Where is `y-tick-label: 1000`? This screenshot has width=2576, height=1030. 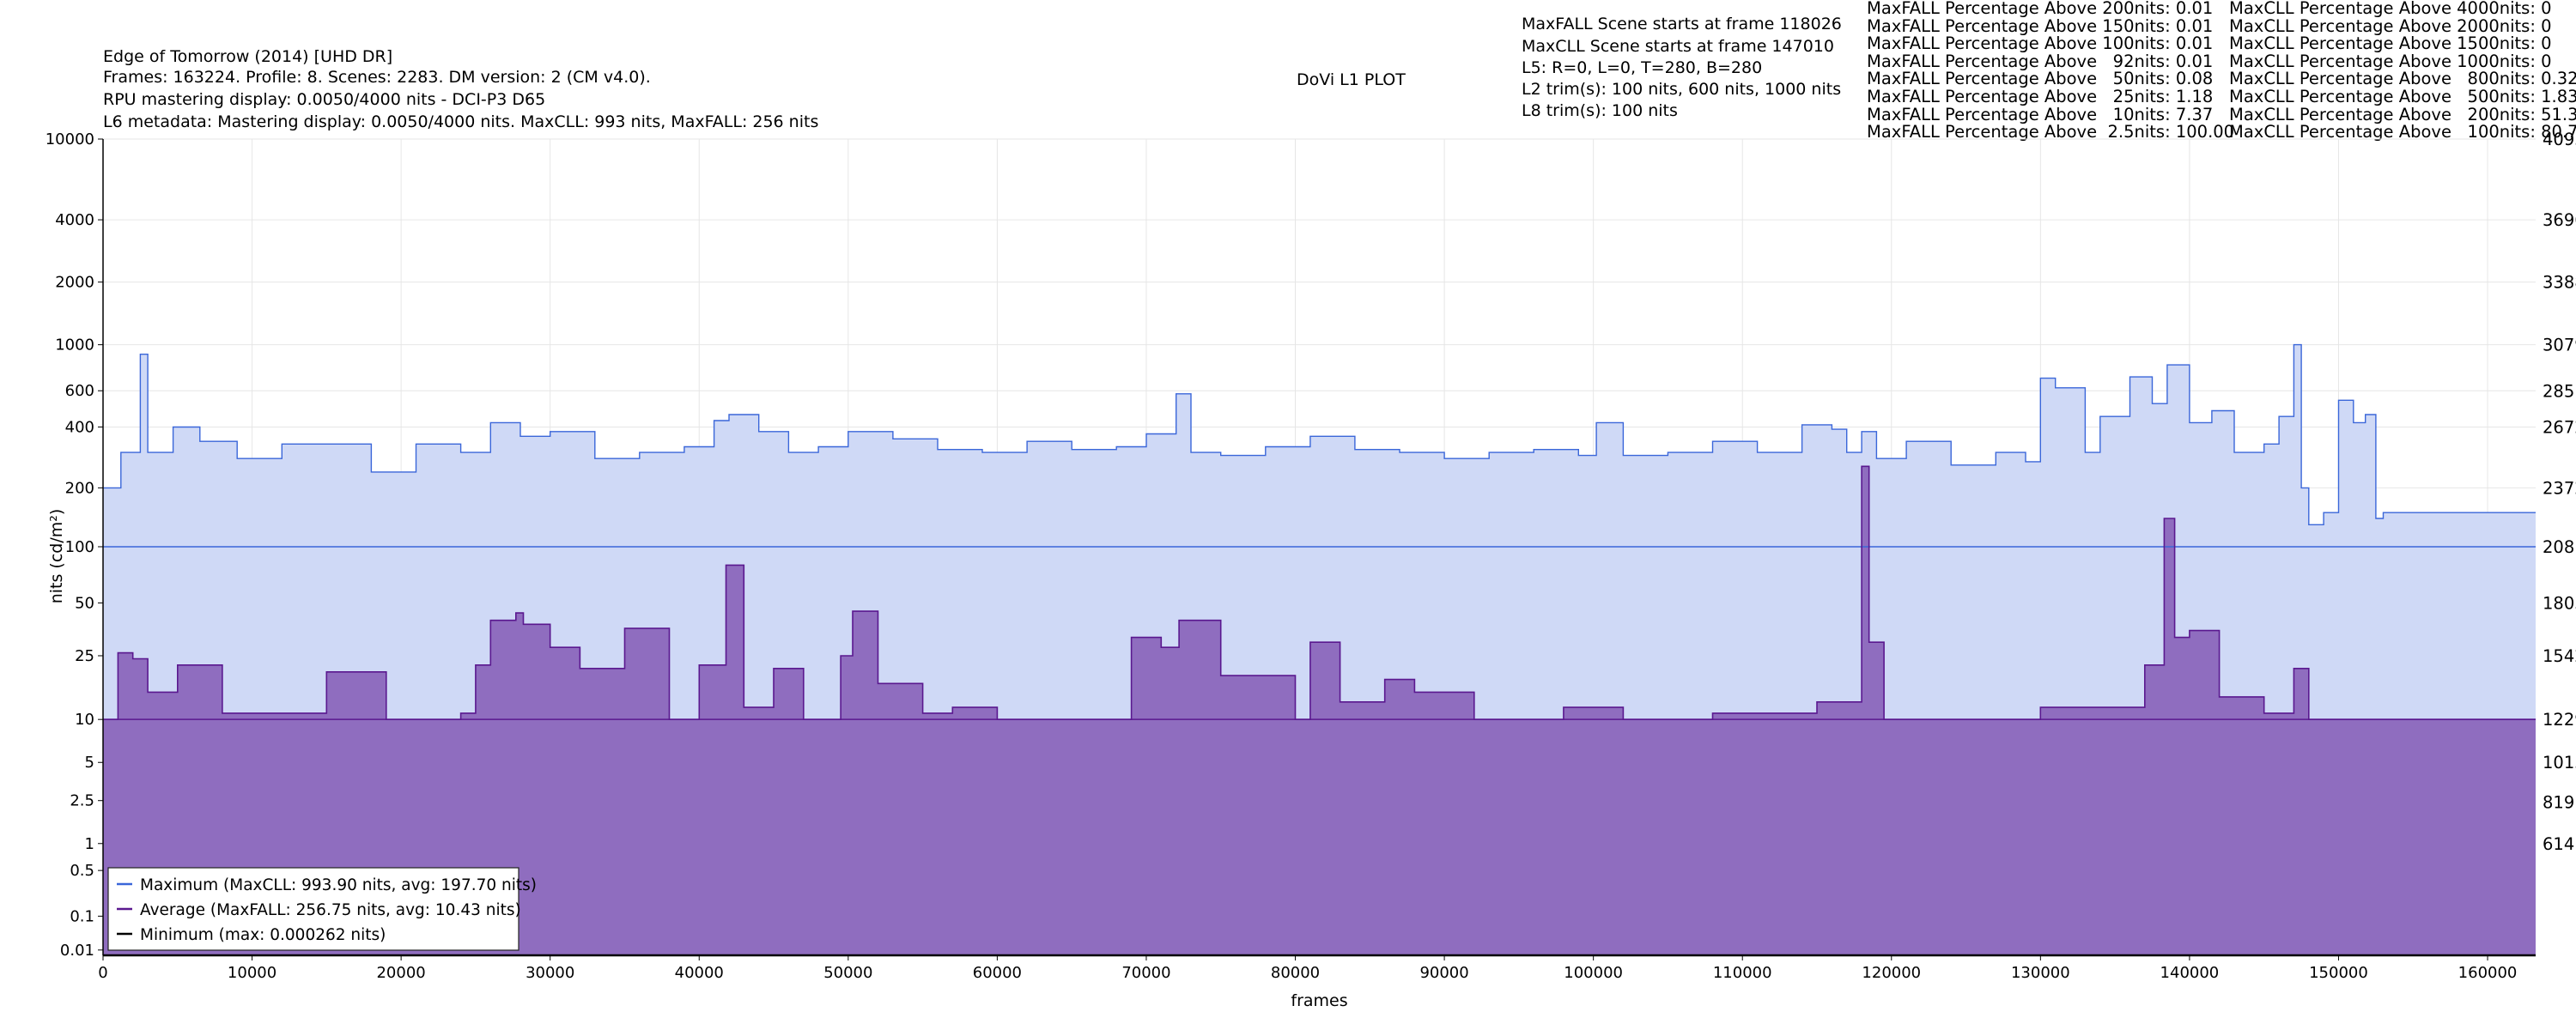
y-tick-label: 1000 is located at coordinates (74, 345).